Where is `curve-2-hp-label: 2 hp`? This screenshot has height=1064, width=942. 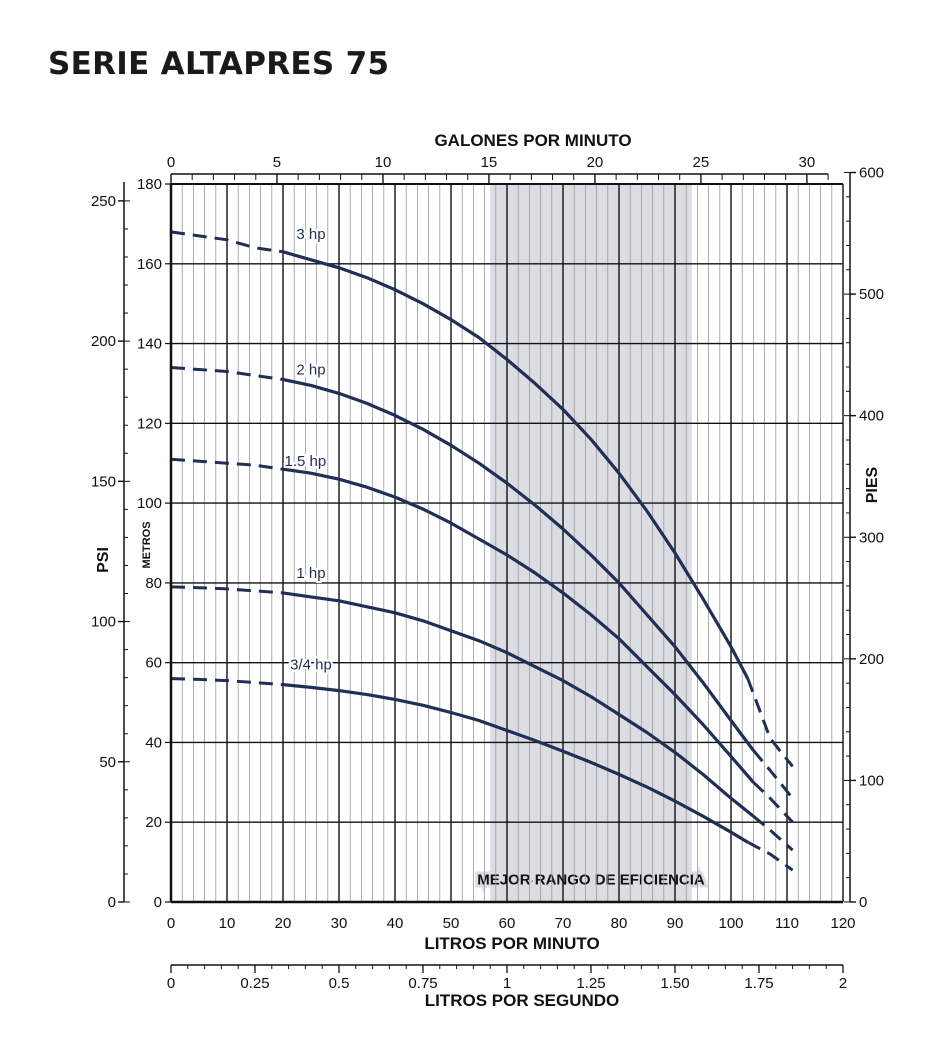
curve-2-hp-label: 2 hp is located at coordinates (310, 369).